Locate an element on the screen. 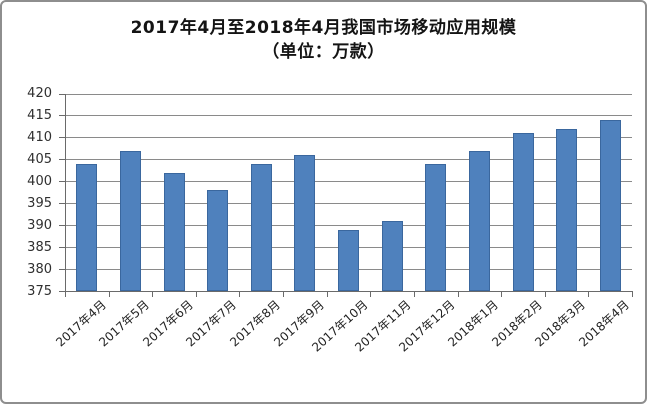 The image size is (647, 404). y-tick-label: 395 is located at coordinates (39, 203).